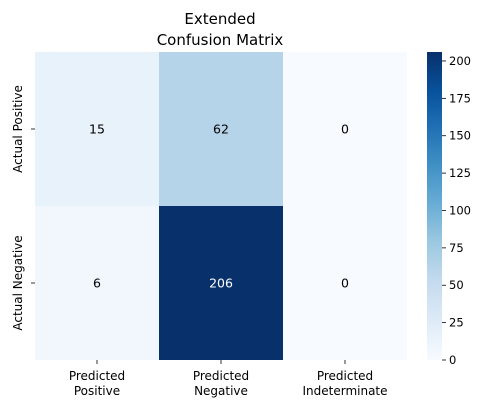 This screenshot has height=411, width=490. I want to click on colorbar-tick-label: 75, so click(456, 248).